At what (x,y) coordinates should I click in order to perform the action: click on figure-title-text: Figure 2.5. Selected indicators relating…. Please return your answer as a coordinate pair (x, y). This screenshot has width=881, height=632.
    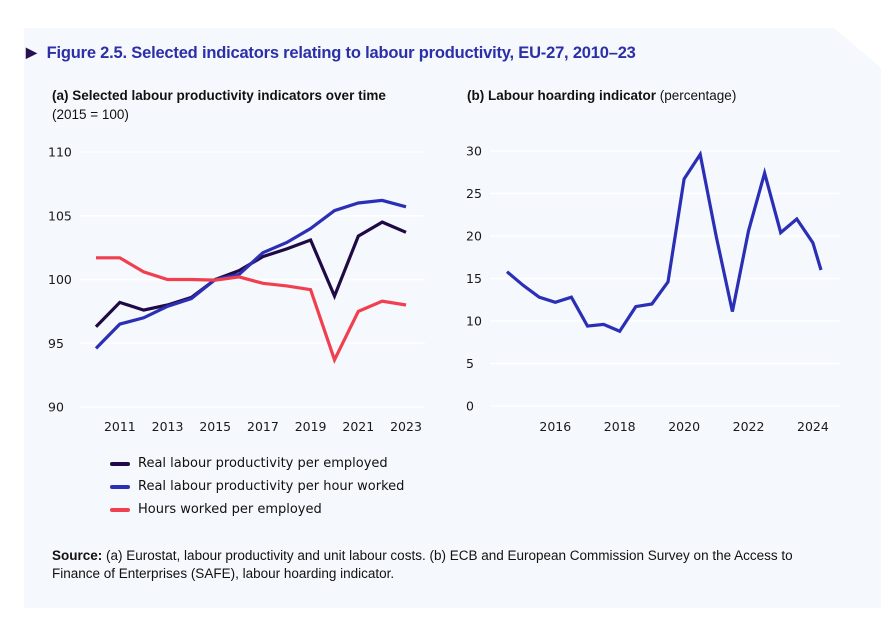
    Looking at the image, I should click on (341, 53).